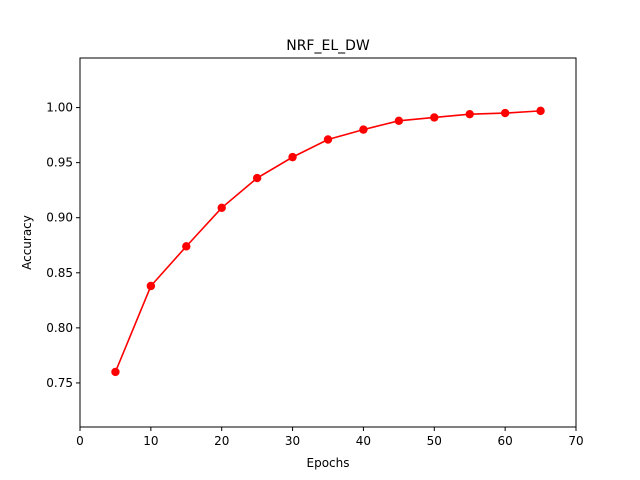 The width and height of the screenshot is (640, 480). Describe the element at coordinates (363, 441) in the screenshot. I see `x-tick-label: 40` at that location.